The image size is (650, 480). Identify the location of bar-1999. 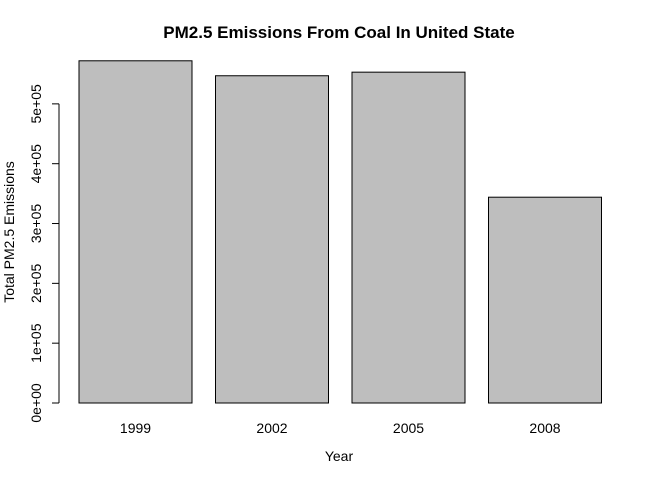
(135, 232).